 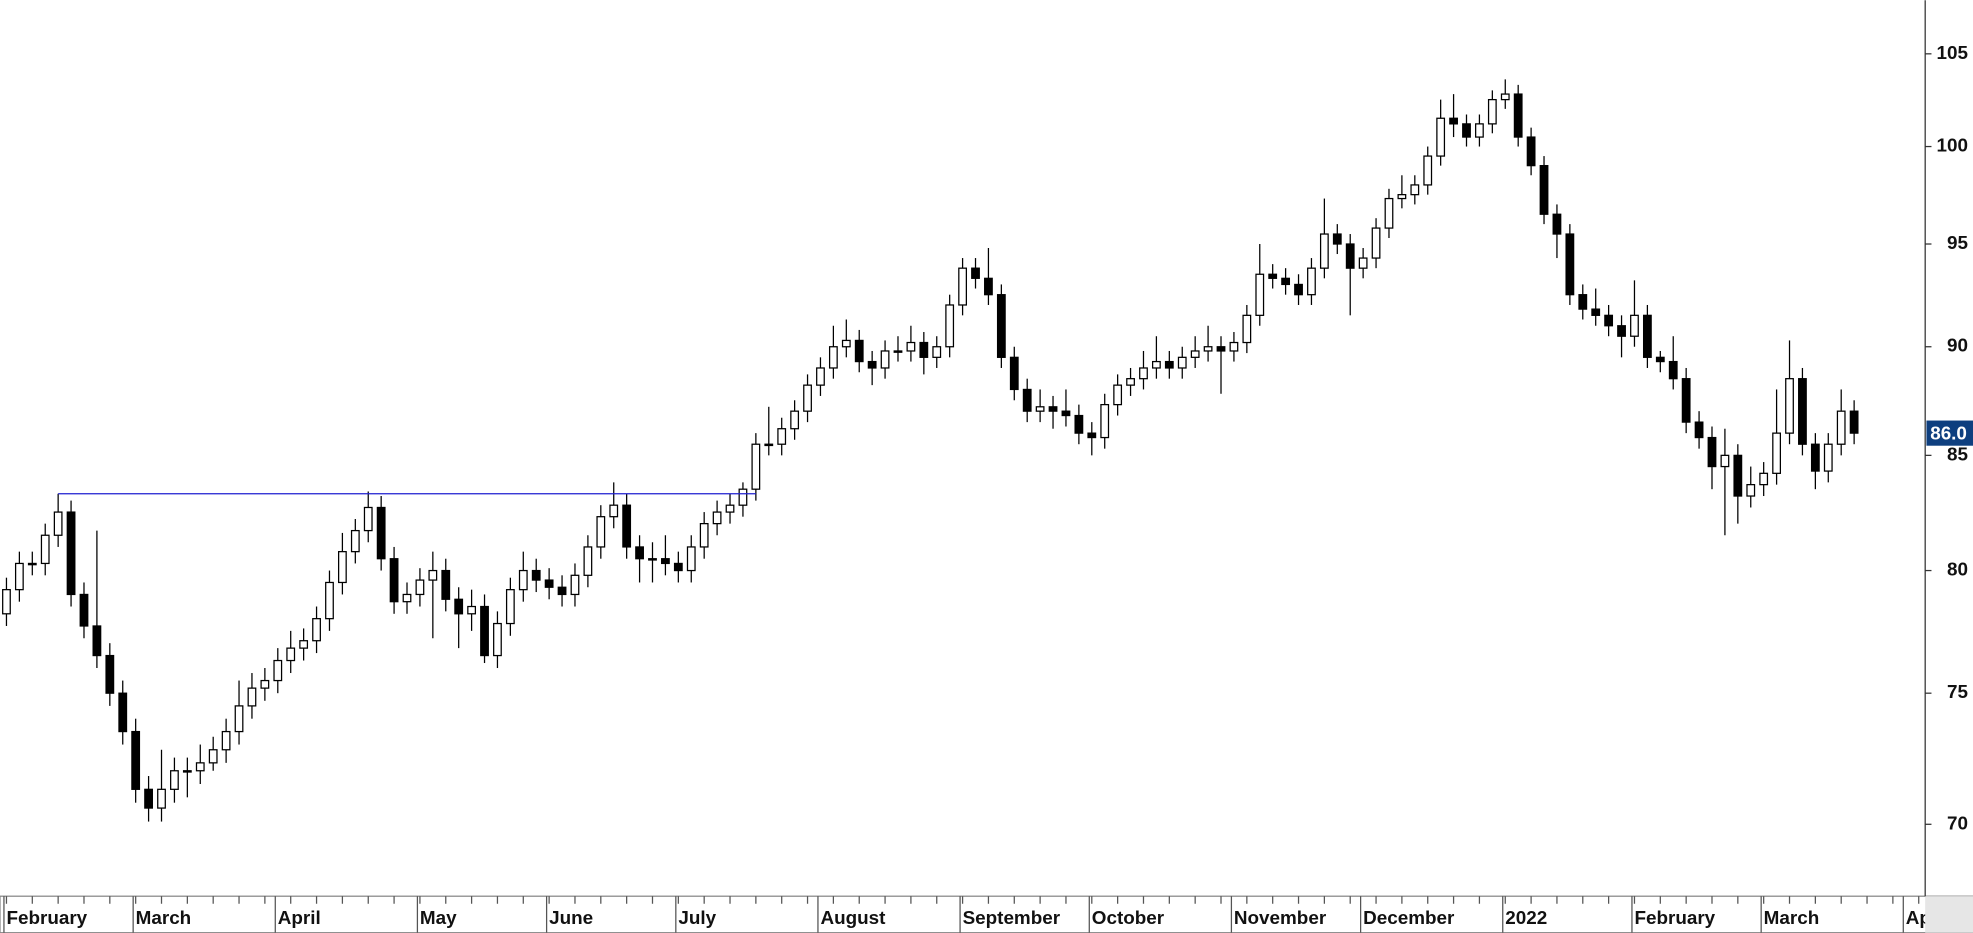 I want to click on y-tick-label: 95, so click(x=1957, y=242).